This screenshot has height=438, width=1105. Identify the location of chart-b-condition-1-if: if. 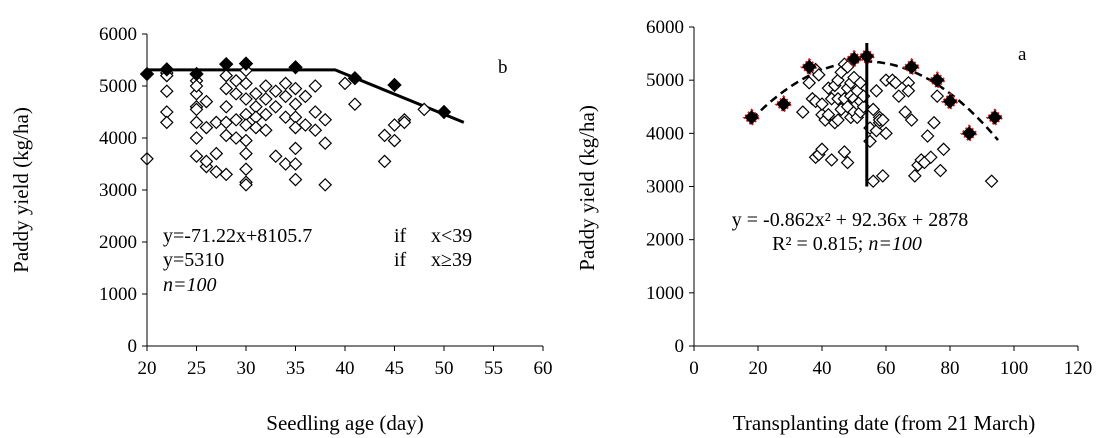
(400, 236).